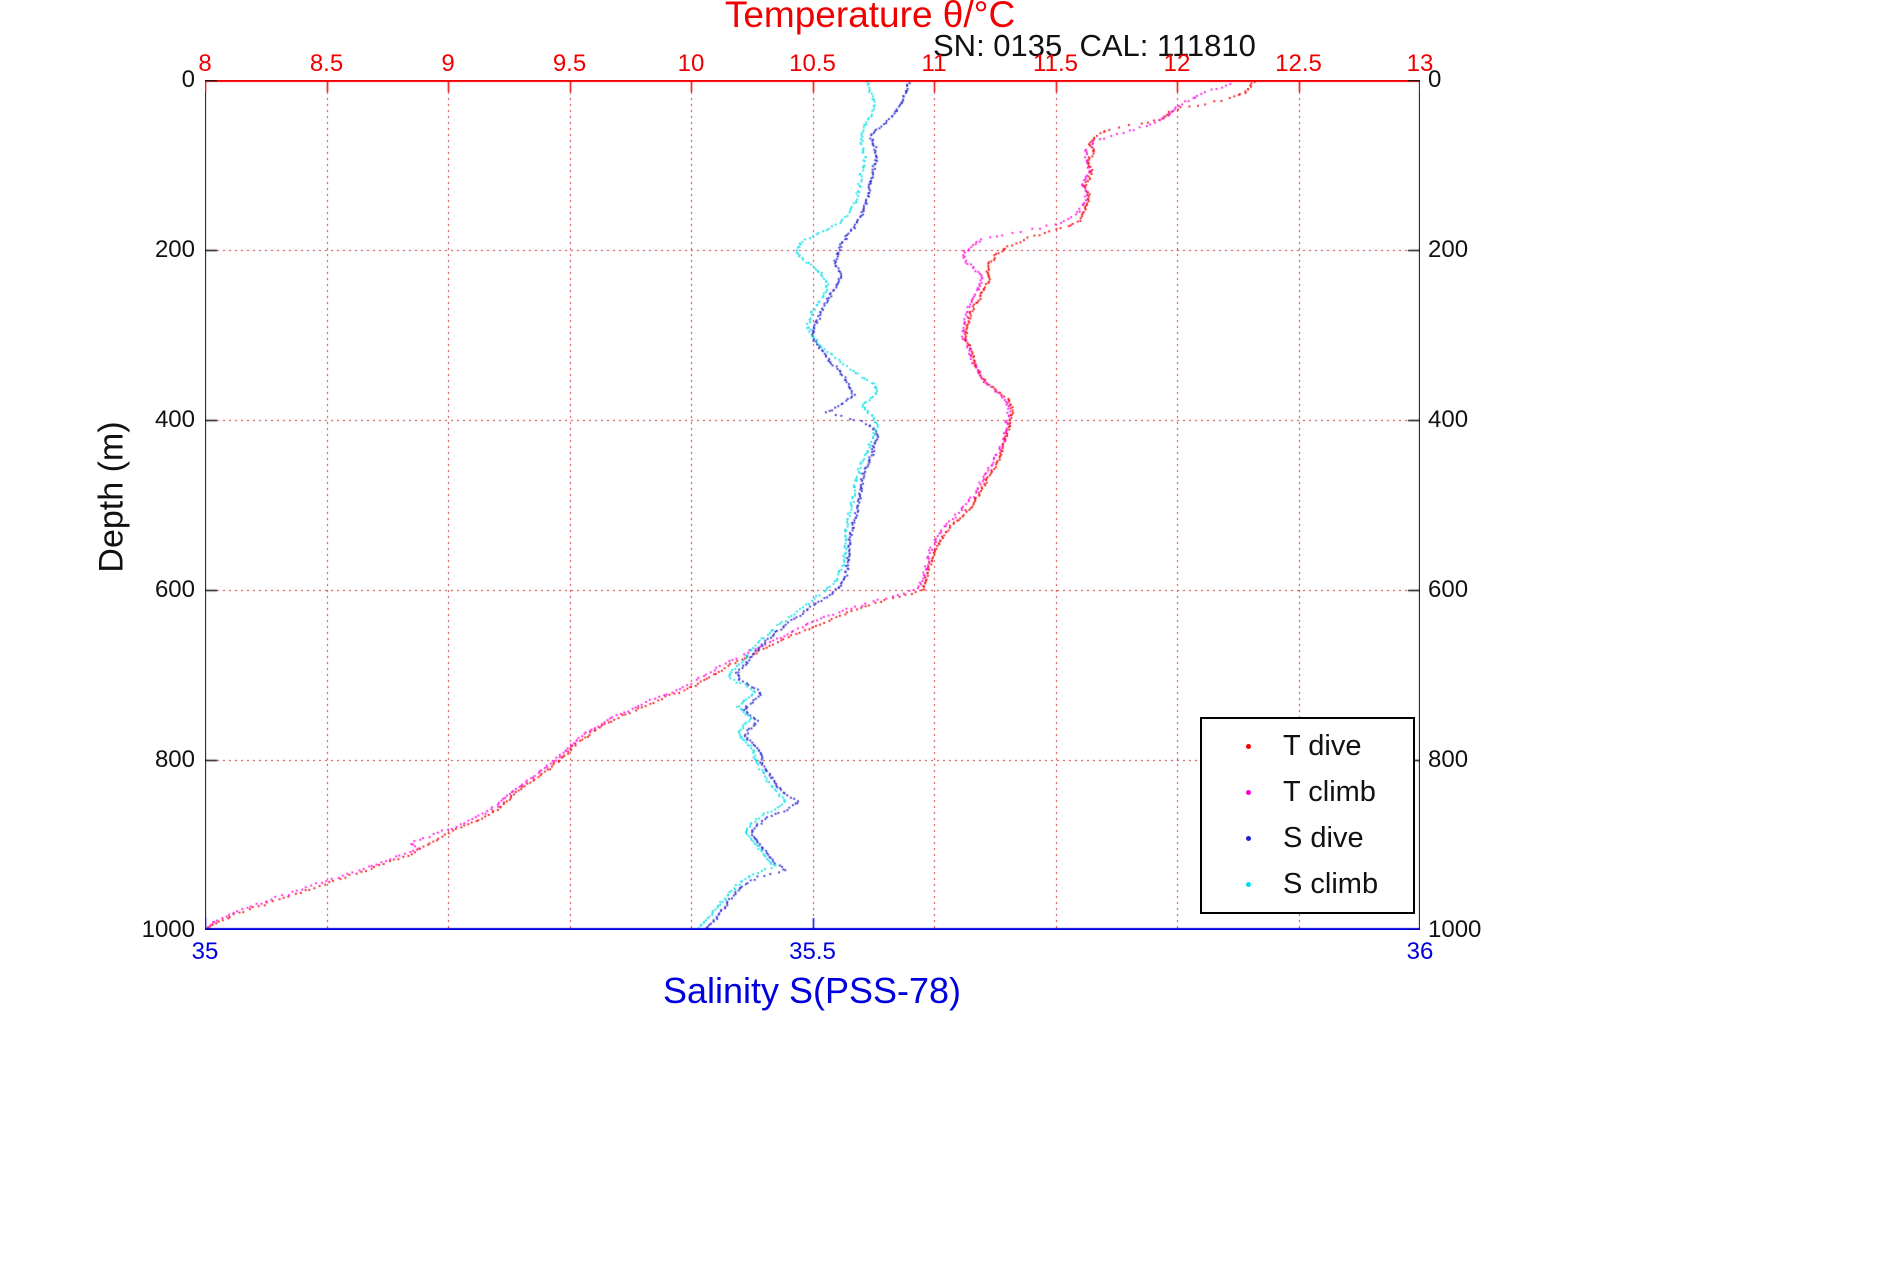  Describe the element at coordinates (1177, 63) in the screenshot. I see `tick-label-temperature: 12` at that location.